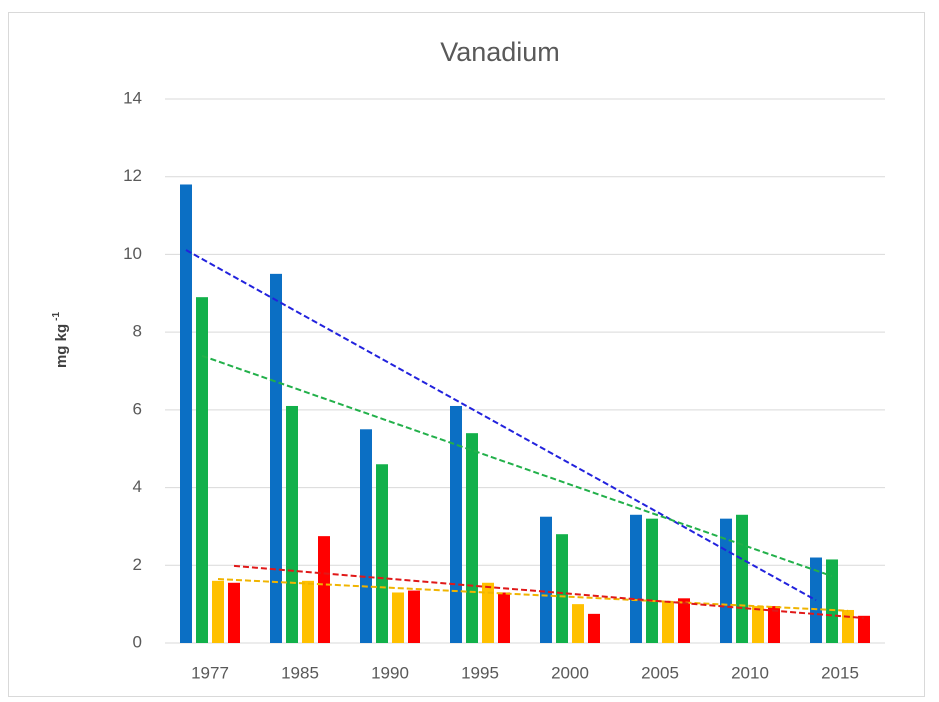 This screenshot has width=939, height=702. What do you see at coordinates (137, 564) in the screenshot?
I see `y-tick-label: 2` at bounding box center [137, 564].